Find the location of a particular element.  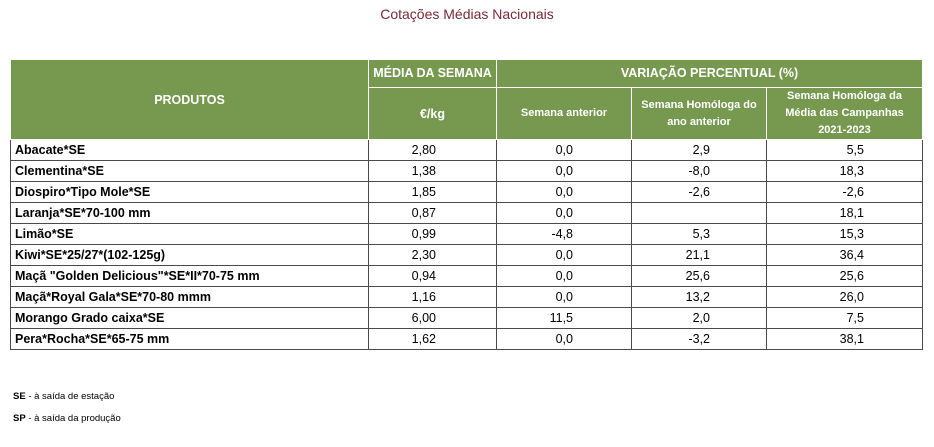

cell-semana-homologa-campanhas: -2,6 is located at coordinates (844, 192).